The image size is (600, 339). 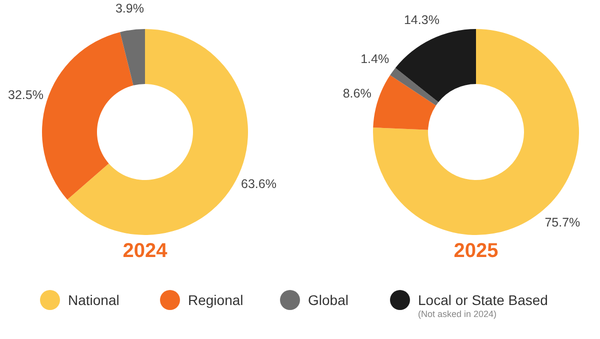 I want to click on text: 2025, so click(x=476, y=251).